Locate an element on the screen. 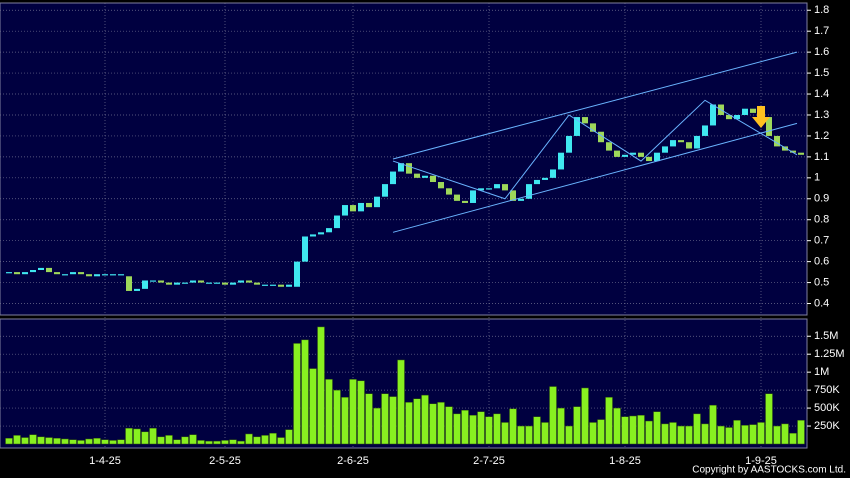 The height and width of the screenshot is (478, 850). y-tick-label: 0.5 is located at coordinates (821, 282).